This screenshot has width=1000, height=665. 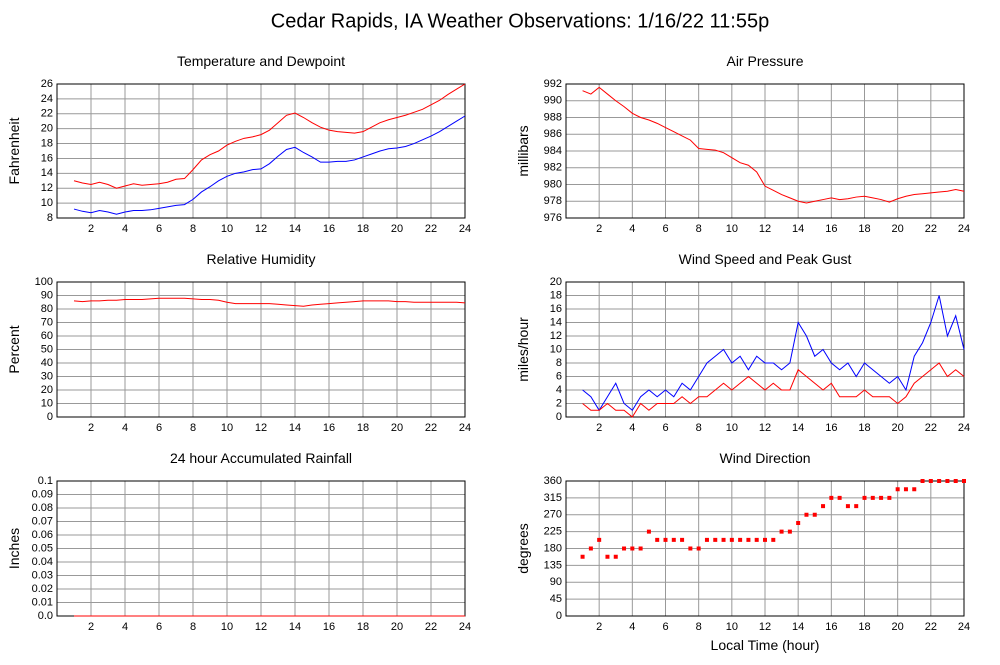 I want to click on y-tick-label: 26, so click(x=47, y=84).